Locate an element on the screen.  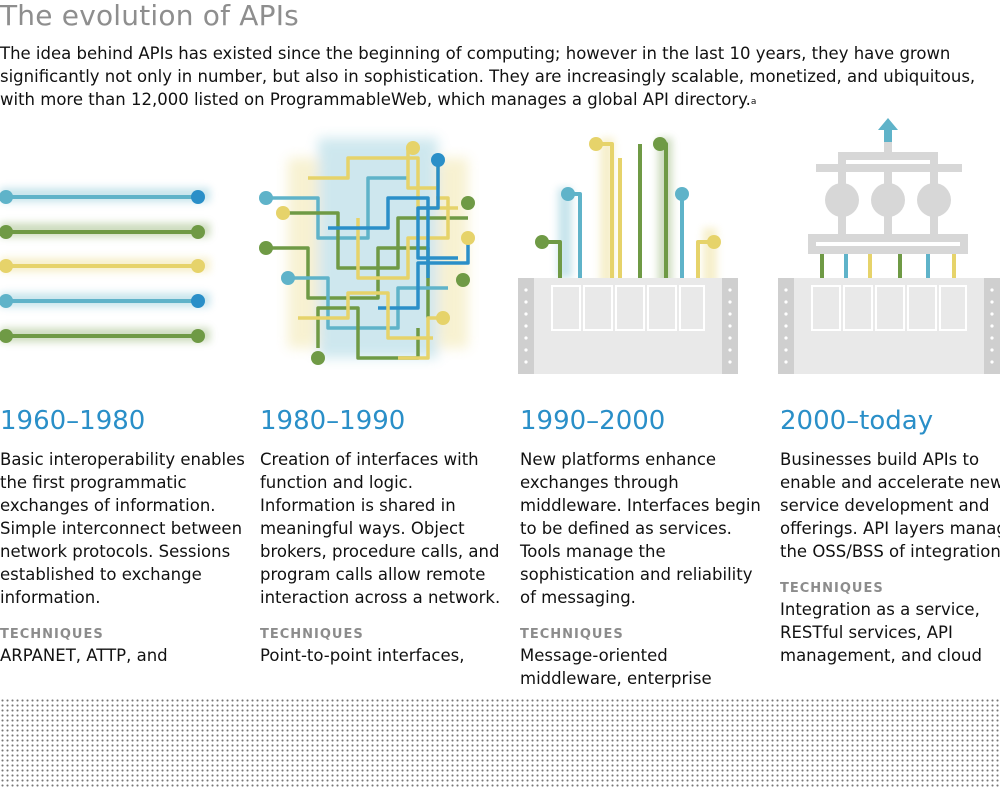
techniques-text: ARPANET, ATTP, and is located at coordinates (84, 655).